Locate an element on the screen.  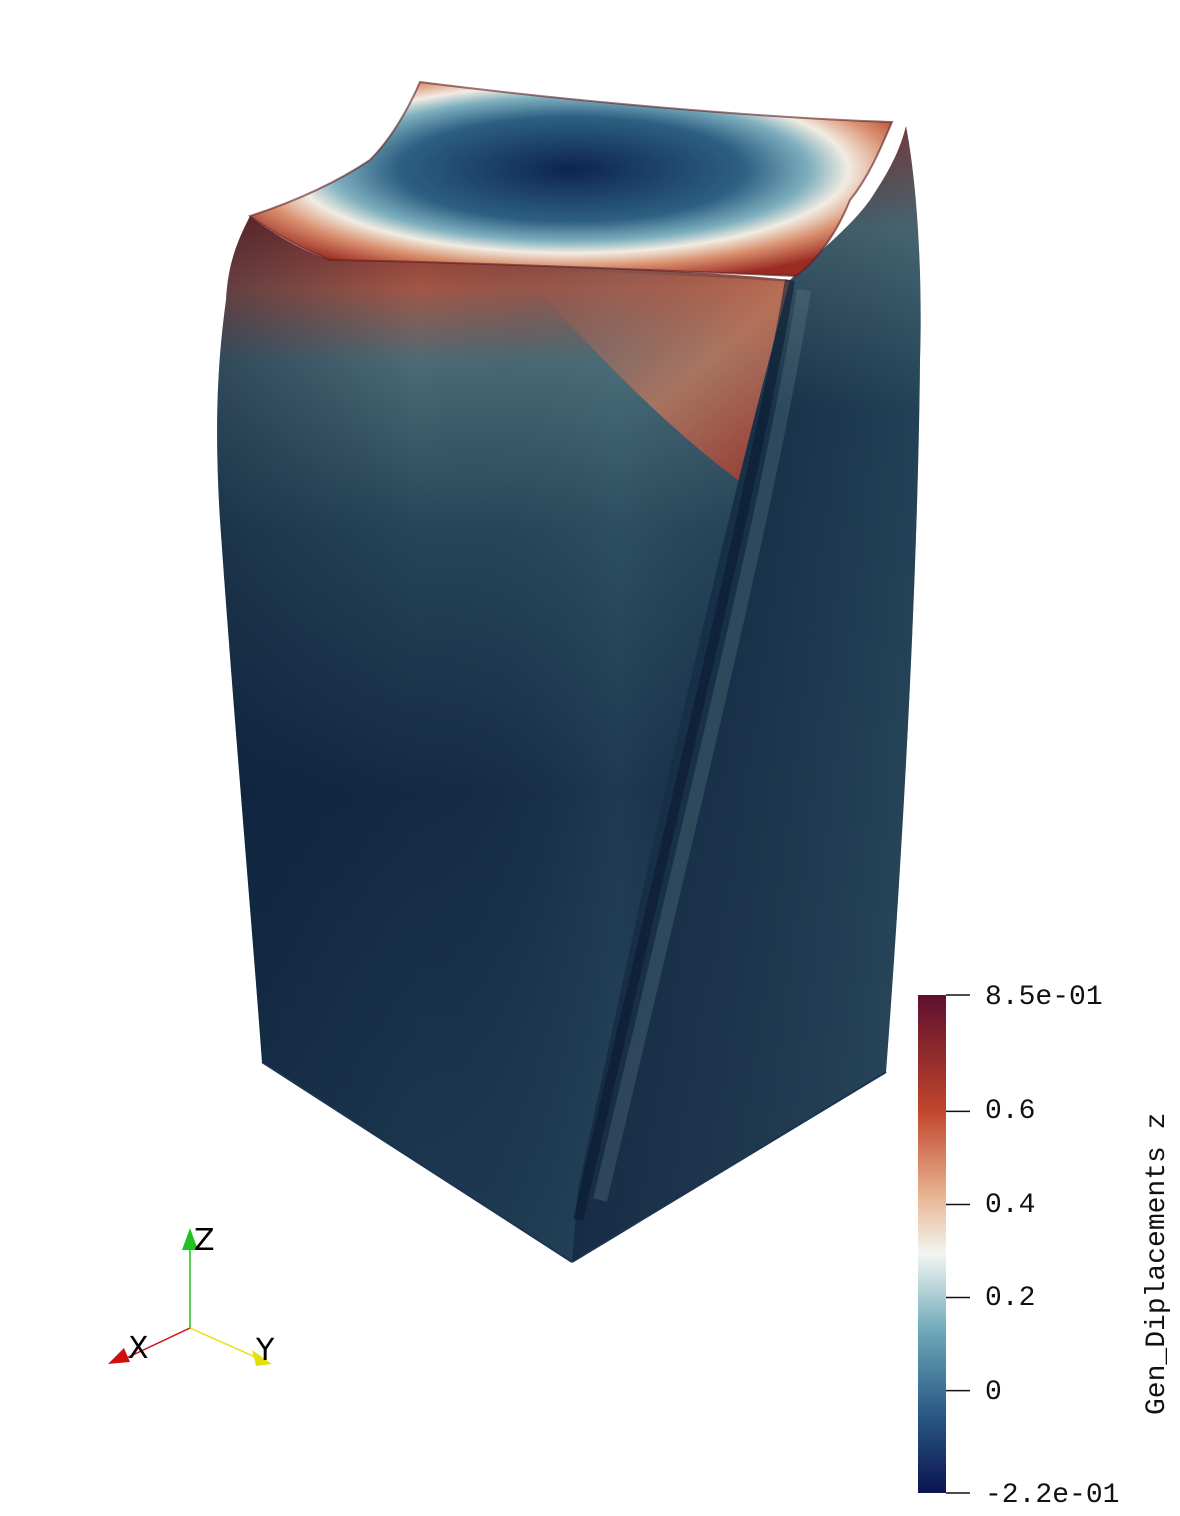
x-axis-label: X is located at coordinates (138, 1348).